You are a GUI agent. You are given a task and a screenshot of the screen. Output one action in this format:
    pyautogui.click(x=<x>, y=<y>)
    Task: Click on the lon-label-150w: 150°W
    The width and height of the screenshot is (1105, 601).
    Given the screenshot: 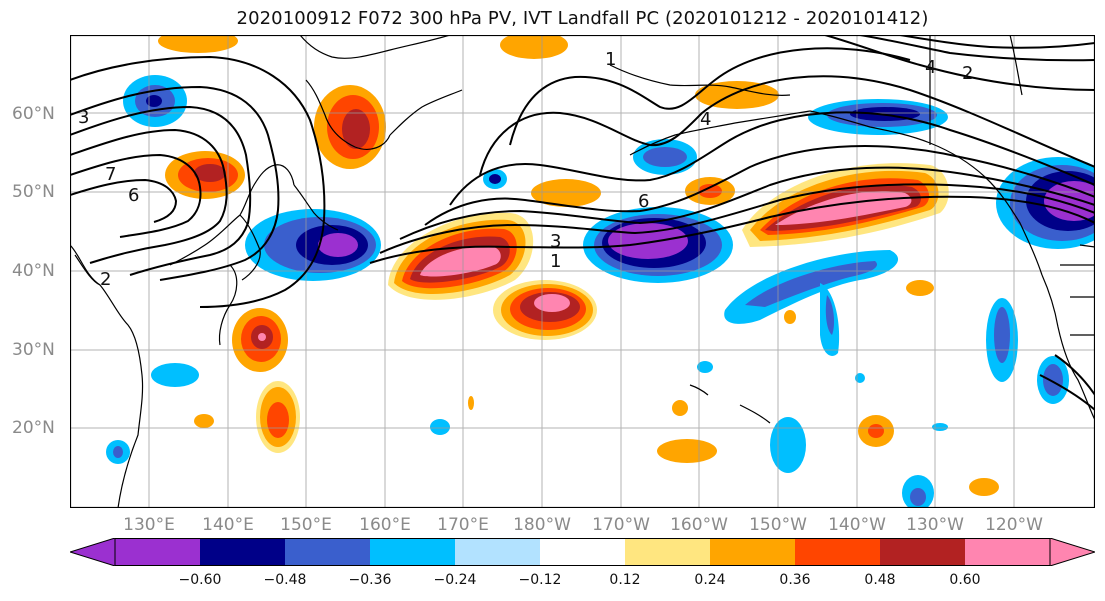 What is the action you would take?
    pyautogui.click(x=778, y=525)
    